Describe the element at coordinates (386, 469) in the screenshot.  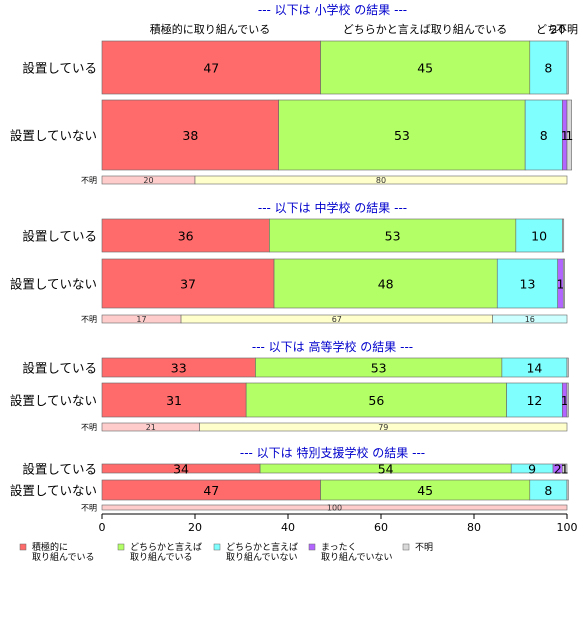
I see `bar-label-4-1-2: 54` at that location.